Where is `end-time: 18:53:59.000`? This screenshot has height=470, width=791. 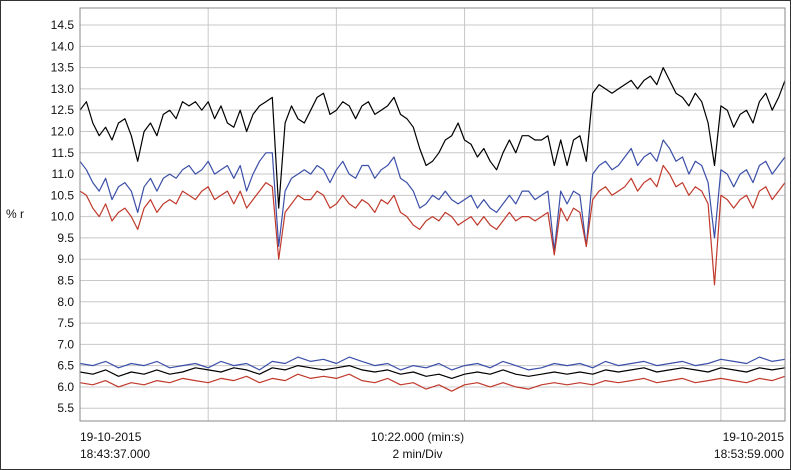
end-time: 18:53:59.000 is located at coordinates (748, 454).